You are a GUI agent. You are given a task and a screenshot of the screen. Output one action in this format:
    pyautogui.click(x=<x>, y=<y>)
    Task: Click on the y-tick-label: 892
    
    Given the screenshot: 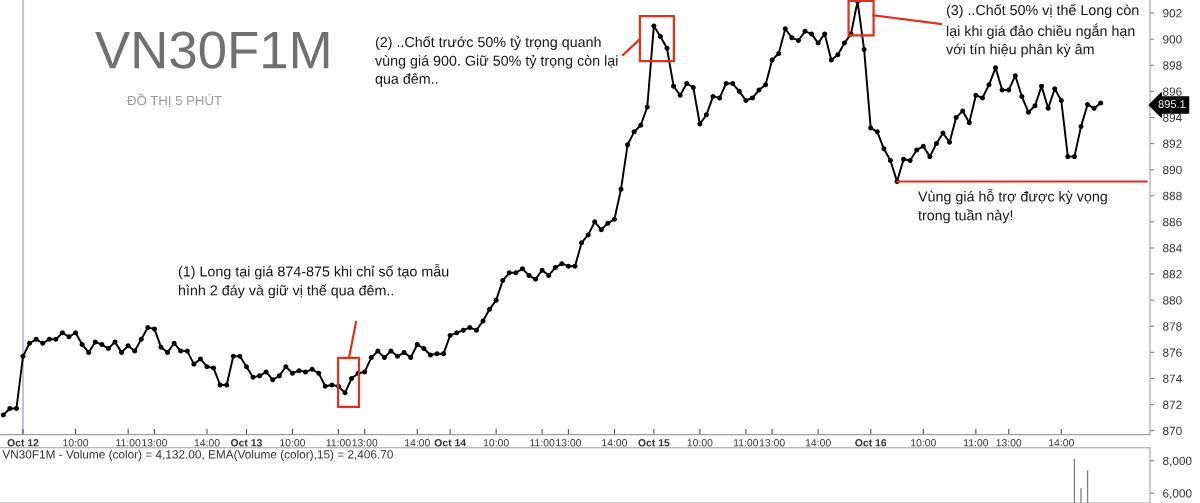 What is the action you would take?
    pyautogui.click(x=1172, y=143)
    